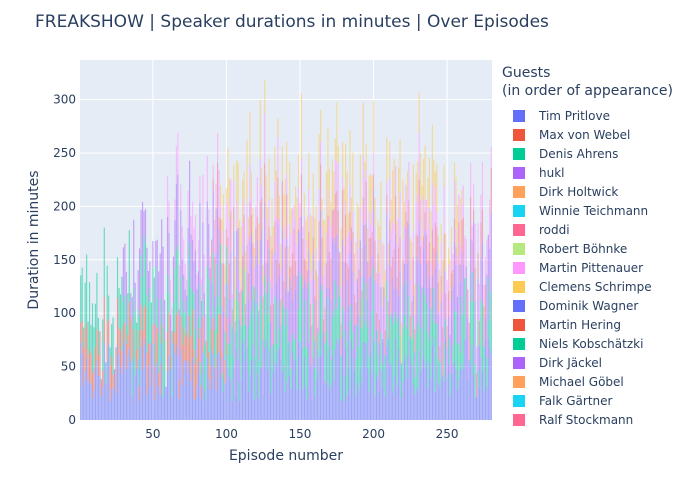 This screenshot has width=700, height=500. I want to click on legend-item: Denis Ahrens, so click(587, 153).